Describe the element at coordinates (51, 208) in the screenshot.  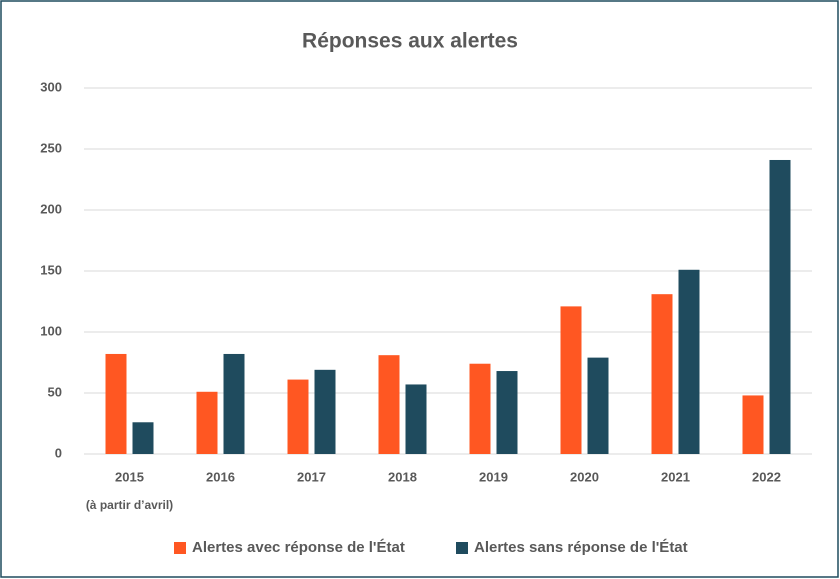
I see `y-tick-label: 200` at that location.